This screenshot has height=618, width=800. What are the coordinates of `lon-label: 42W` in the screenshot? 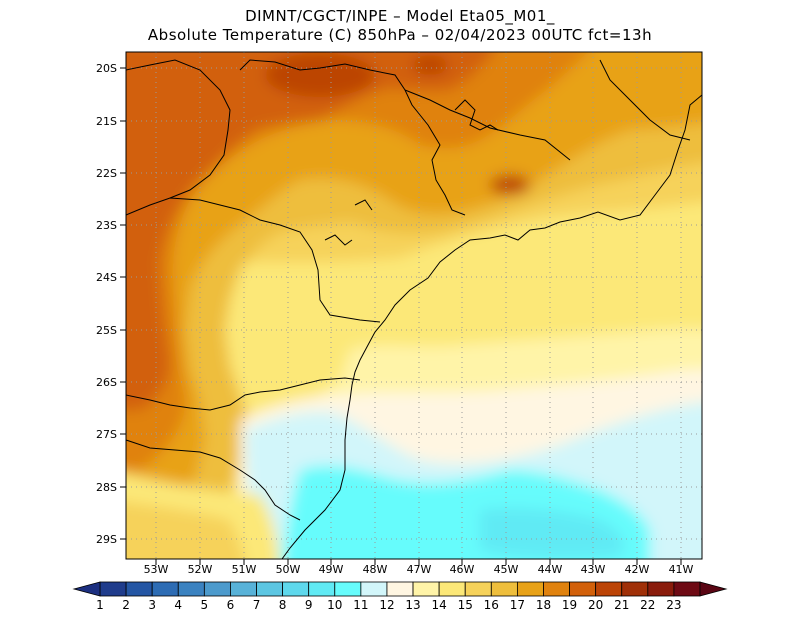 It's located at (637, 569).